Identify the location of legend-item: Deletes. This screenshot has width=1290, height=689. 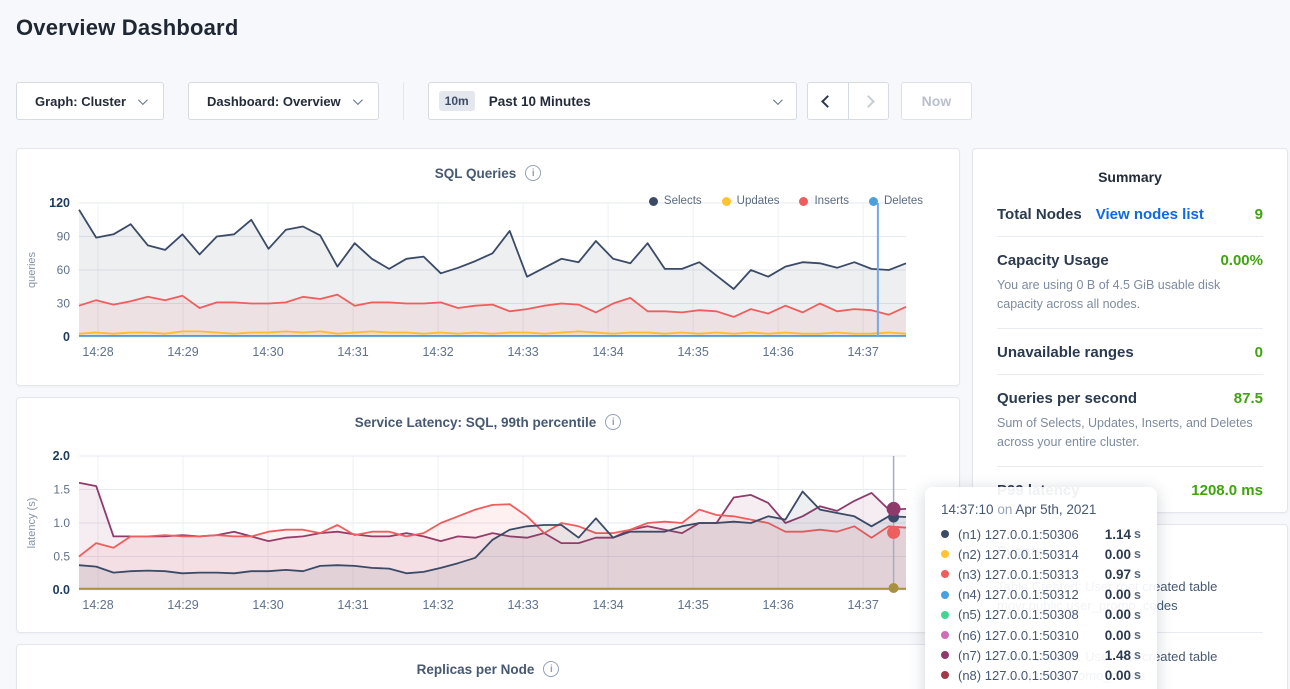
(896, 201).